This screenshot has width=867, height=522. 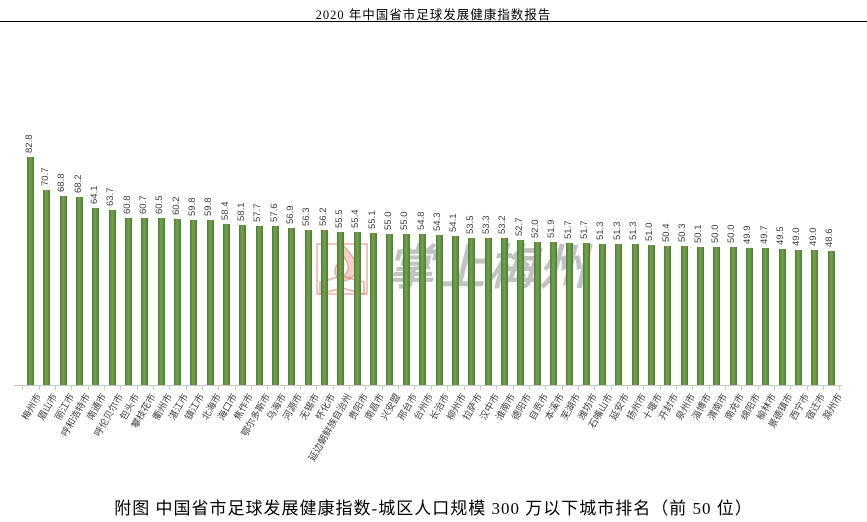 I want to click on bar-value-label: 56.3, so click(x=307, y=217).